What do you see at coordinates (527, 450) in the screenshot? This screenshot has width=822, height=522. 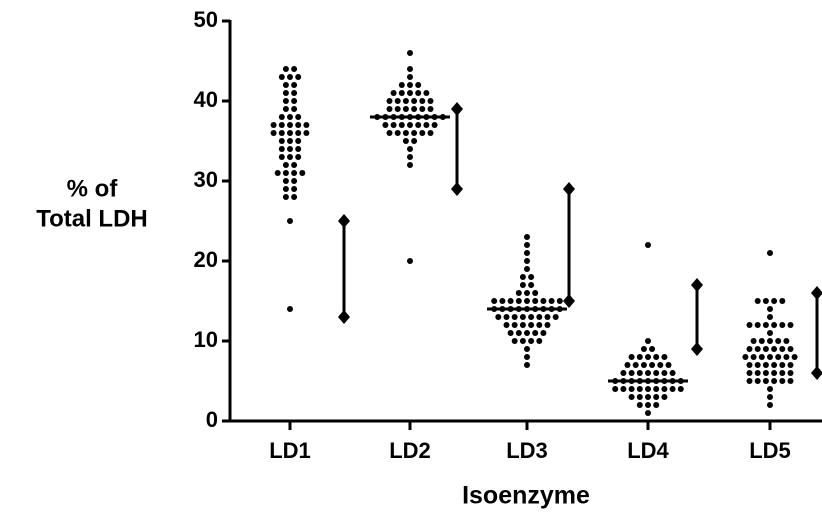 I see `x-tick-label: LD3` at bounding box center [527, 450].